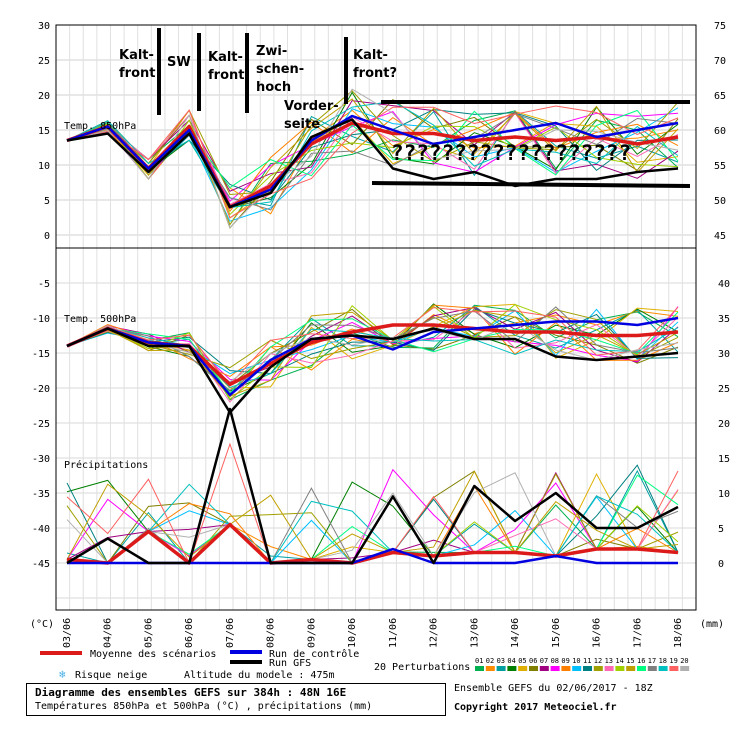 The width and height of the screenshot is (735, 749). I want to click on x-tick-label: 17/06, so click(637, 633).